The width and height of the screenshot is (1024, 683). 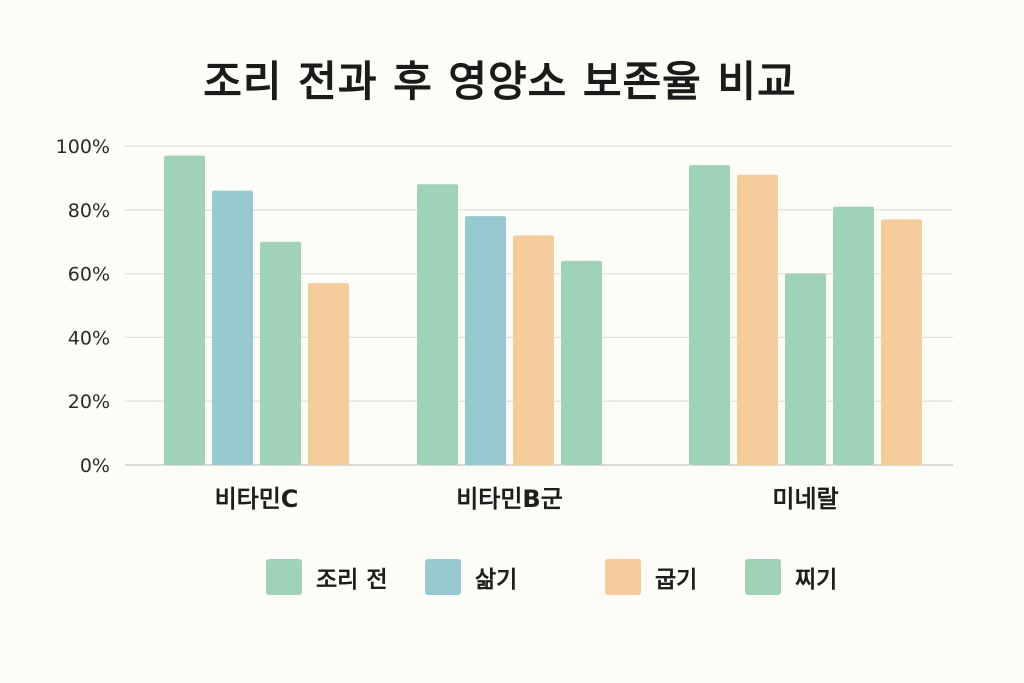 I want to click on y-tick-label: 60%, so click(x=89, y=275).